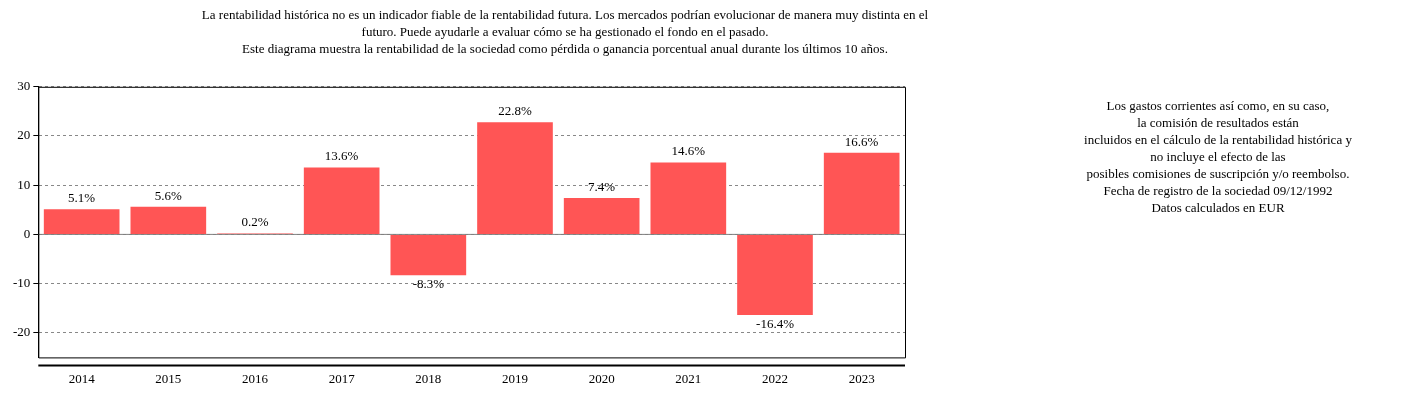 The height and width of the screenshot is (401, 1426). I want to click on x-tick-label: 2015, so click(168, 378).